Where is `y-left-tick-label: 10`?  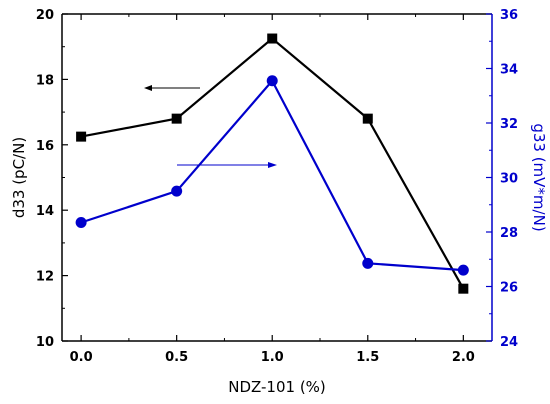 y-left-tick-label: 10 is located at coordinates (45, 342).